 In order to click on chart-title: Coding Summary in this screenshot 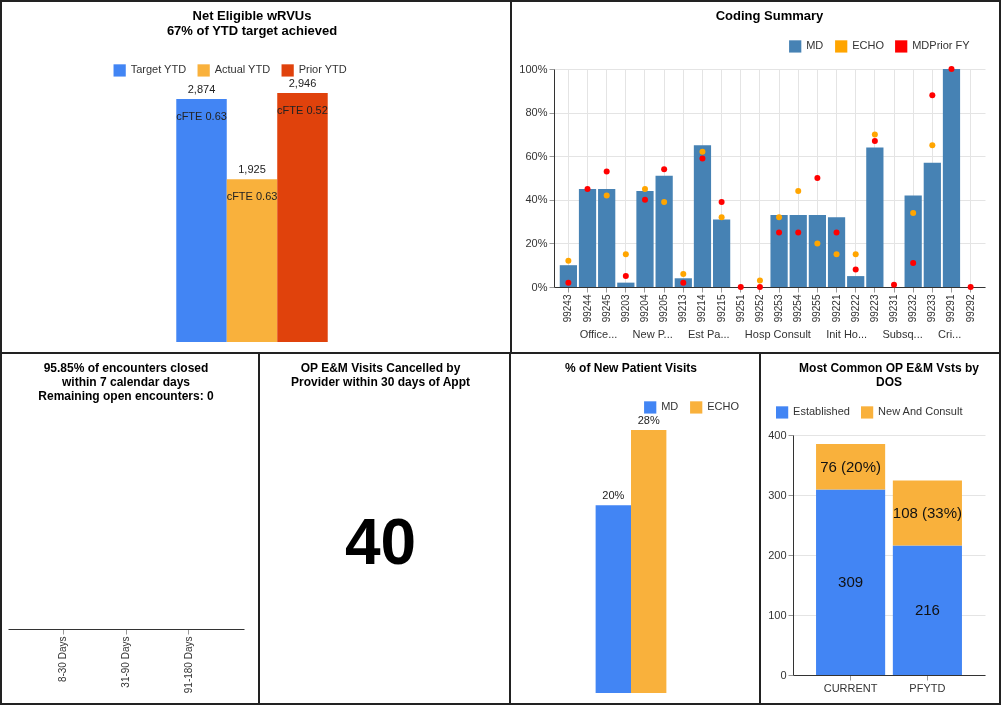, I will do `click(770, 15)`.